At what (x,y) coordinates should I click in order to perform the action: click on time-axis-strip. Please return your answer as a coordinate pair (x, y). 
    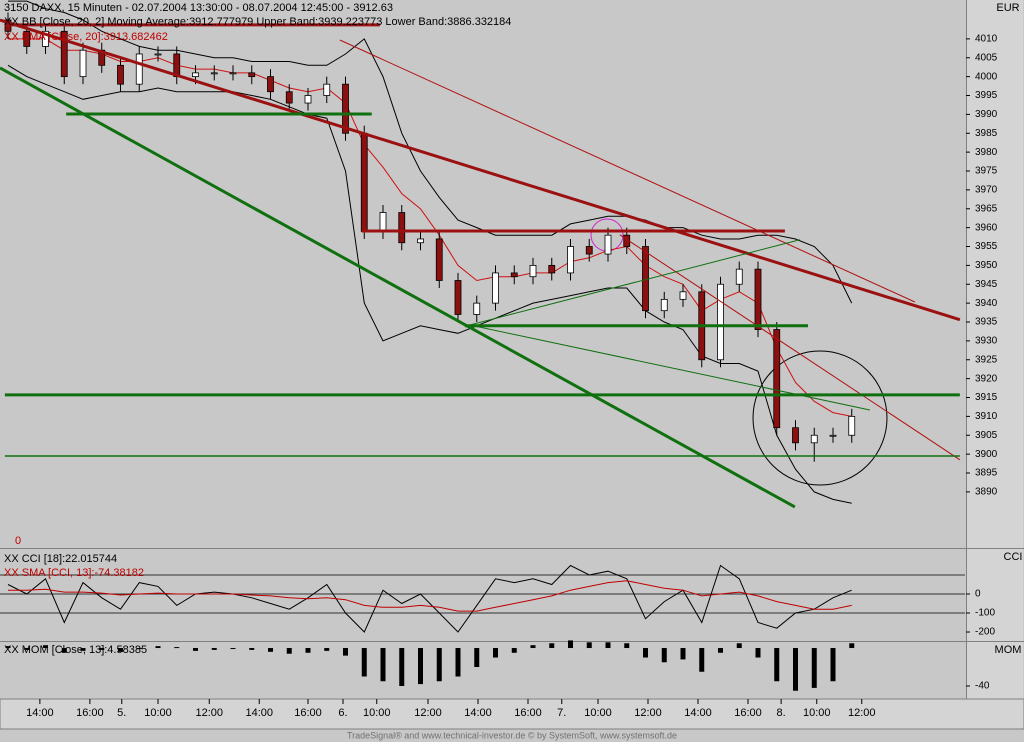
    Looking at the image, I should click on (512, 714).